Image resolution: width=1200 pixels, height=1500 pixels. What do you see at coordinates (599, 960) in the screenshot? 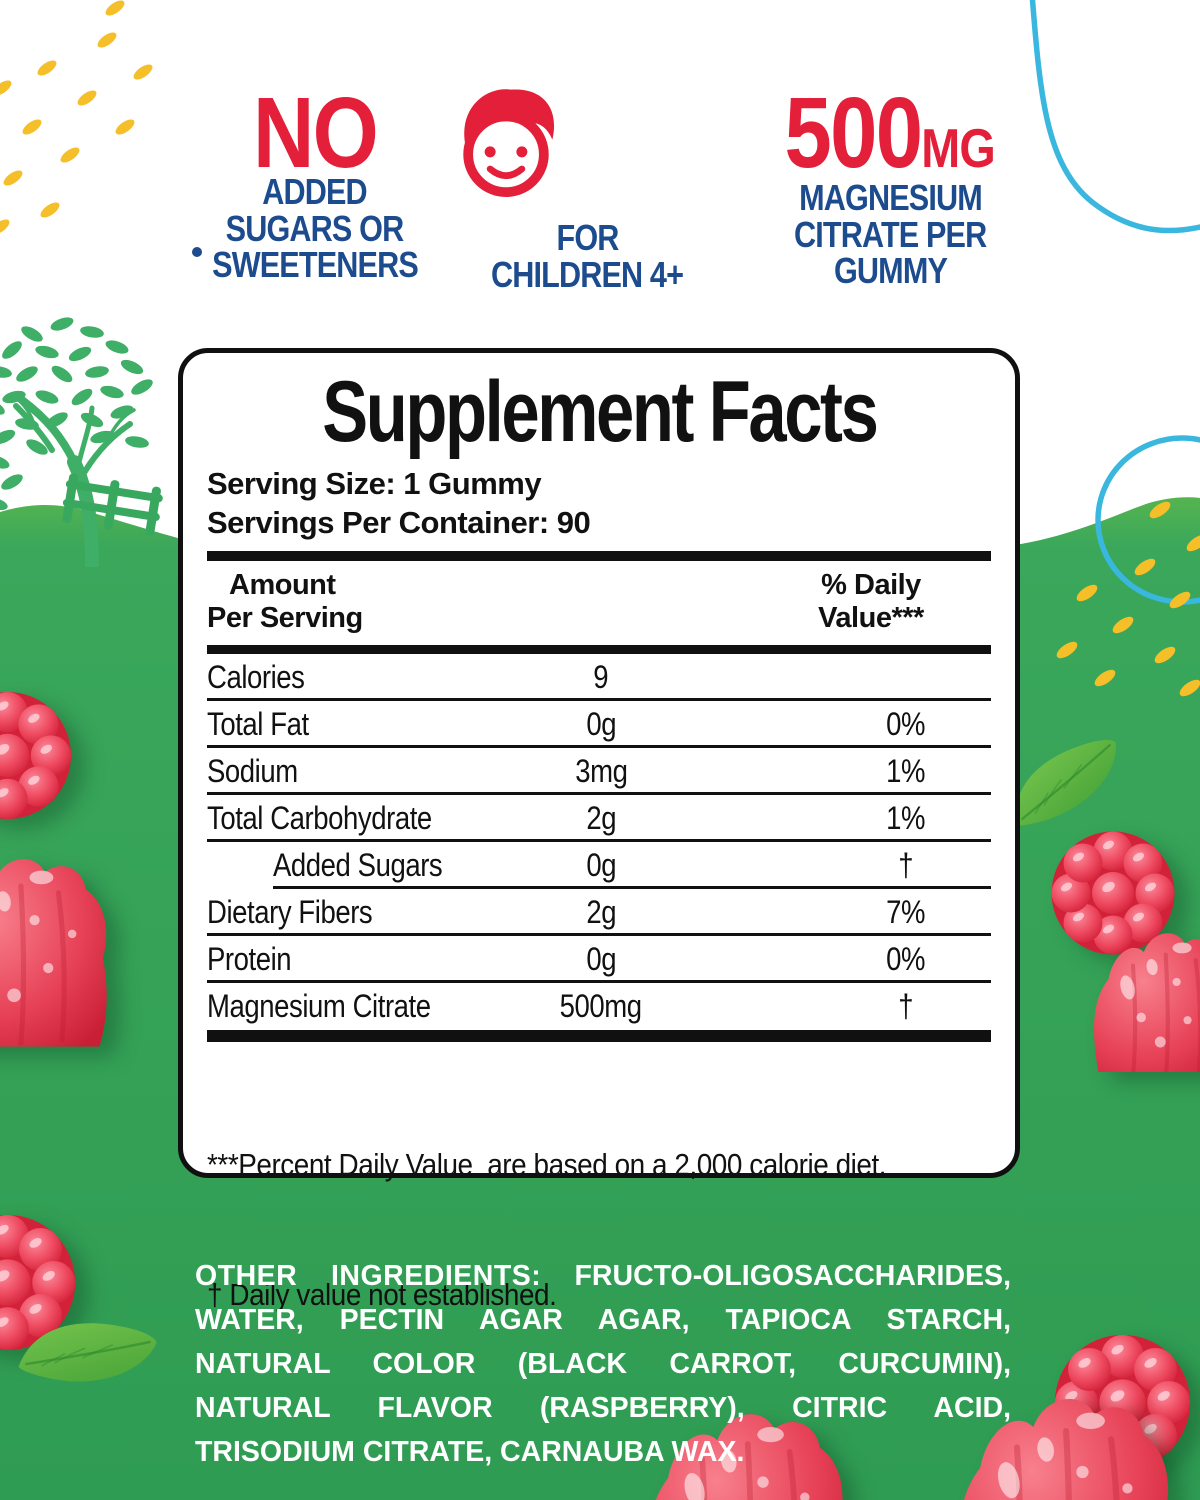
I see `table-row: Protein 0g 0%` at bounding box center [599, 960].